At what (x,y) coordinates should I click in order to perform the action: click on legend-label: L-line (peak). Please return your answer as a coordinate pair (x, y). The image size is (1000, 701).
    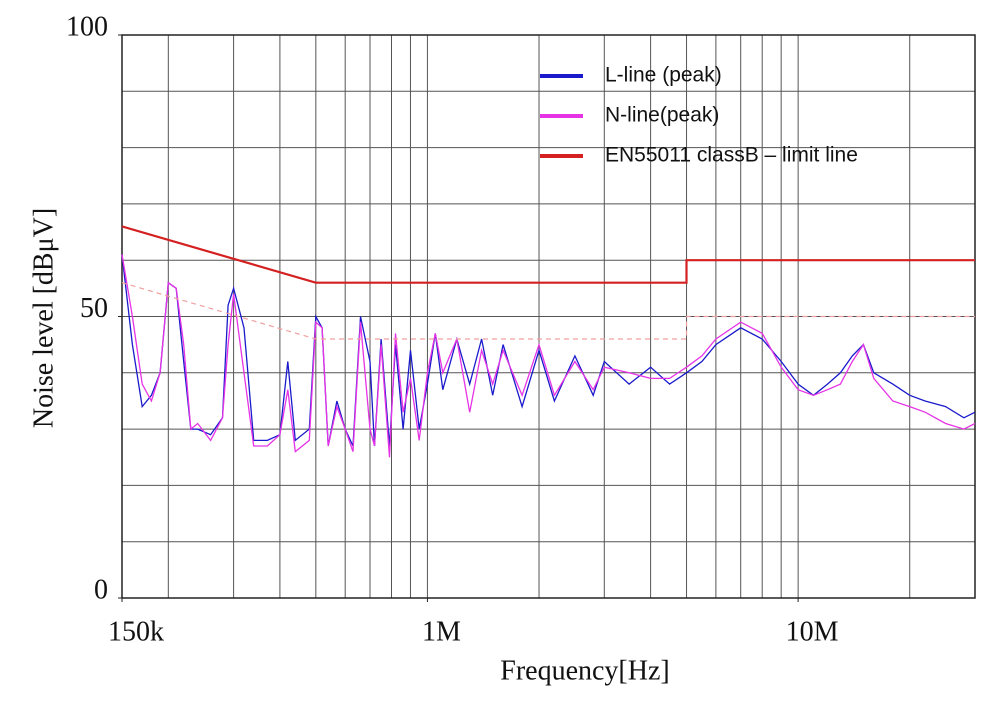
    Looking at the image, I should click on (663, 75).